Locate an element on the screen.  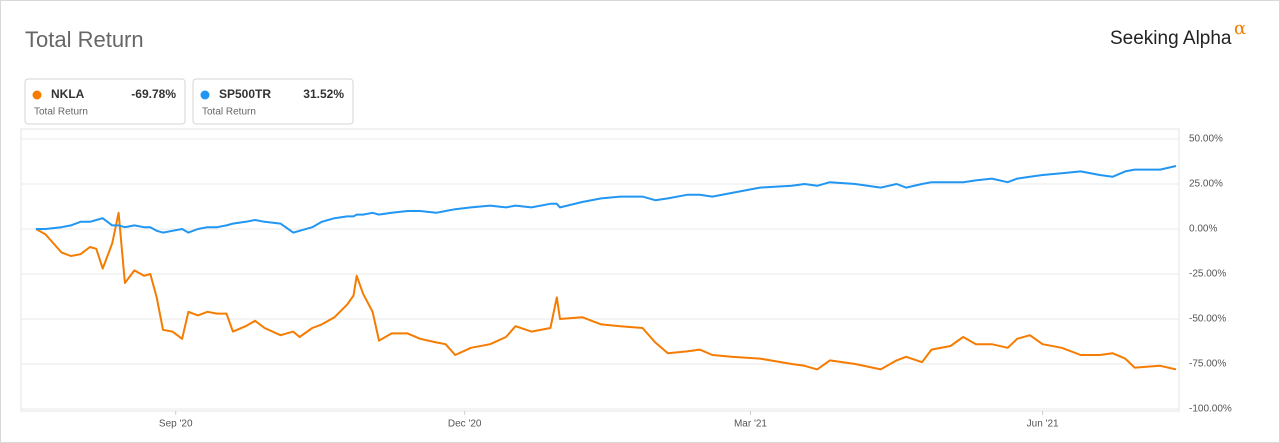
y-tick-label: -25.00% is located at coordinates (1207, 274).